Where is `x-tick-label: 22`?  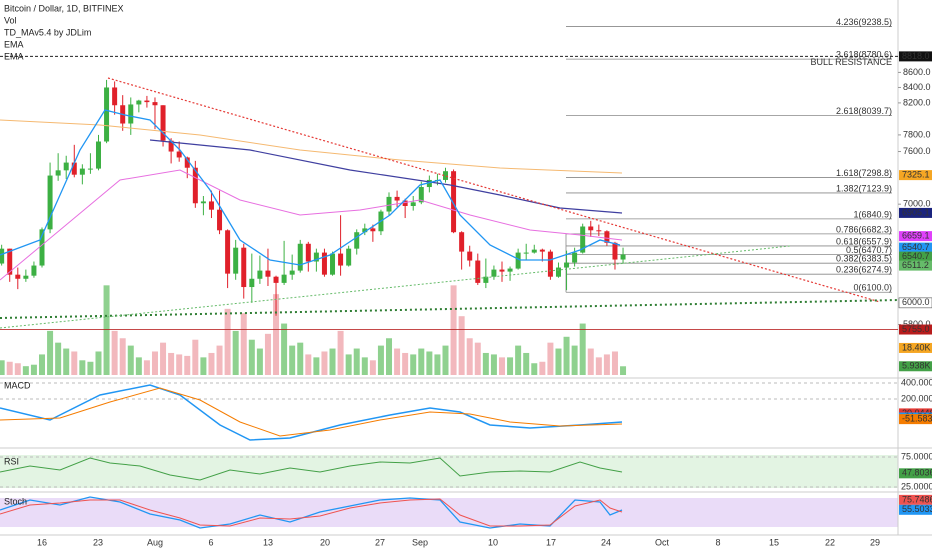 x-tick-label: 22 is located at coordinates (830, 542).